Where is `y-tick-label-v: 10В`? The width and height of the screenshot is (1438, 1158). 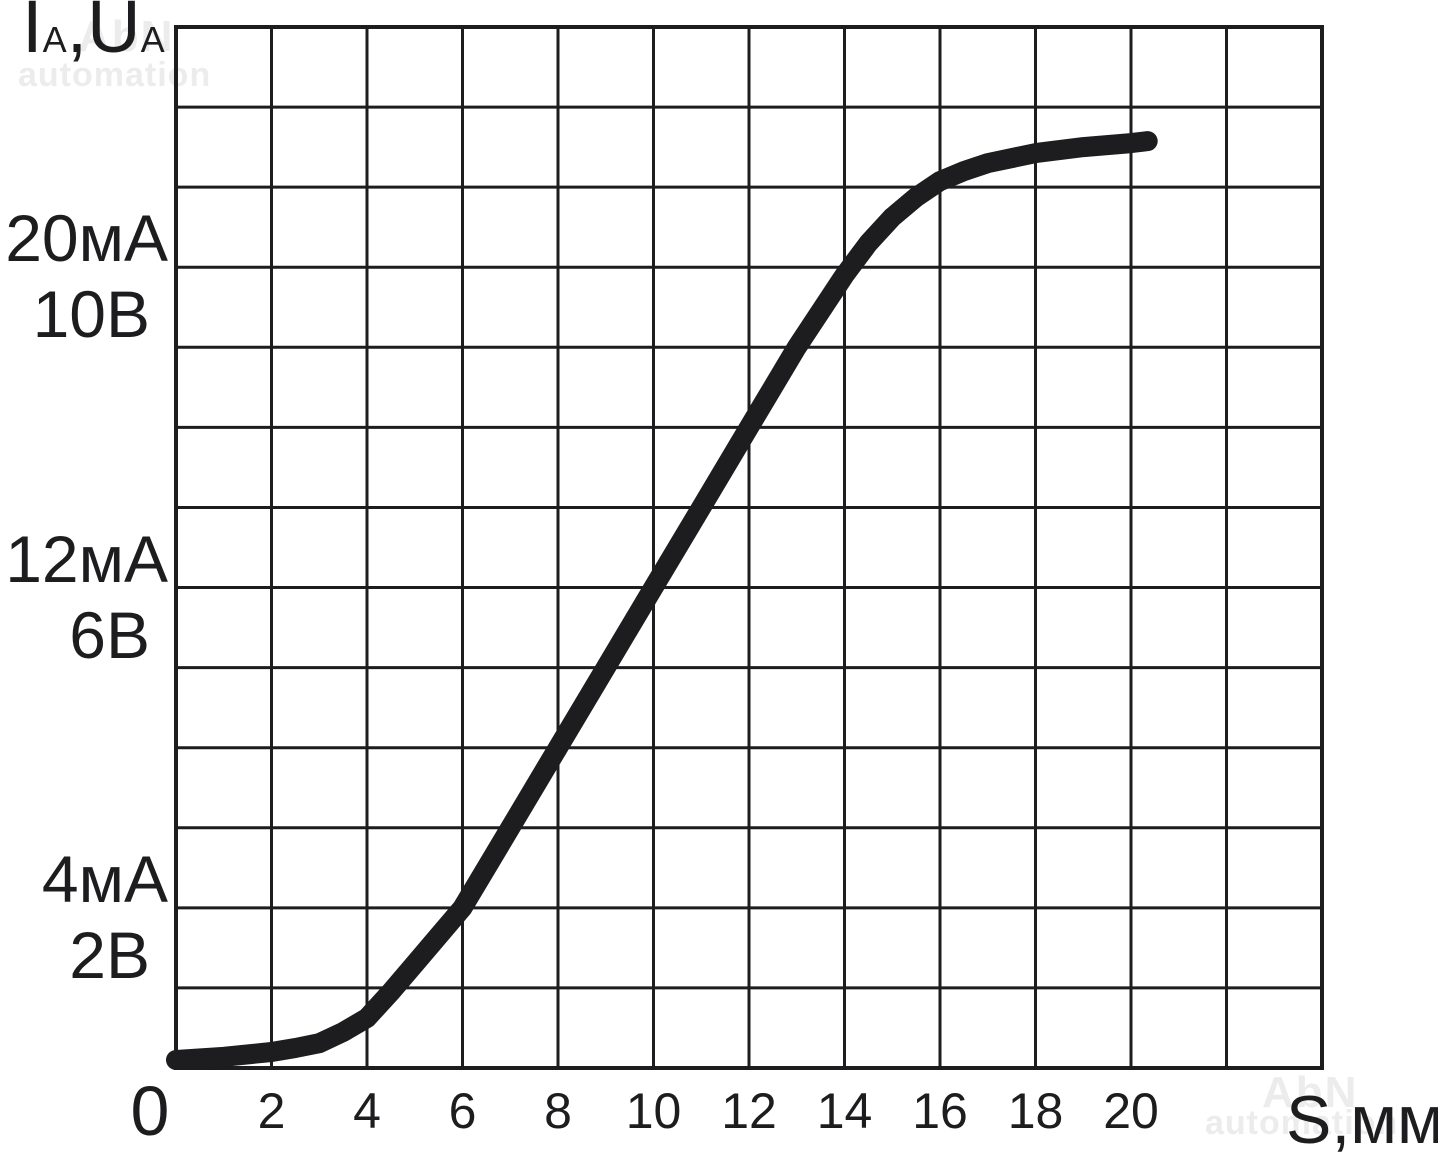 y-tick-label-v: 10В is located at coordinates (91, 314).